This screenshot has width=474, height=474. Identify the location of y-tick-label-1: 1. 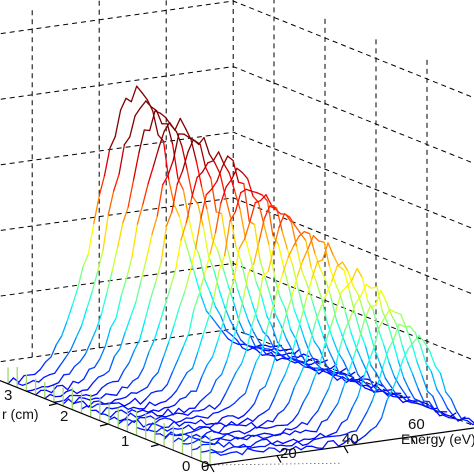
(125, 441).